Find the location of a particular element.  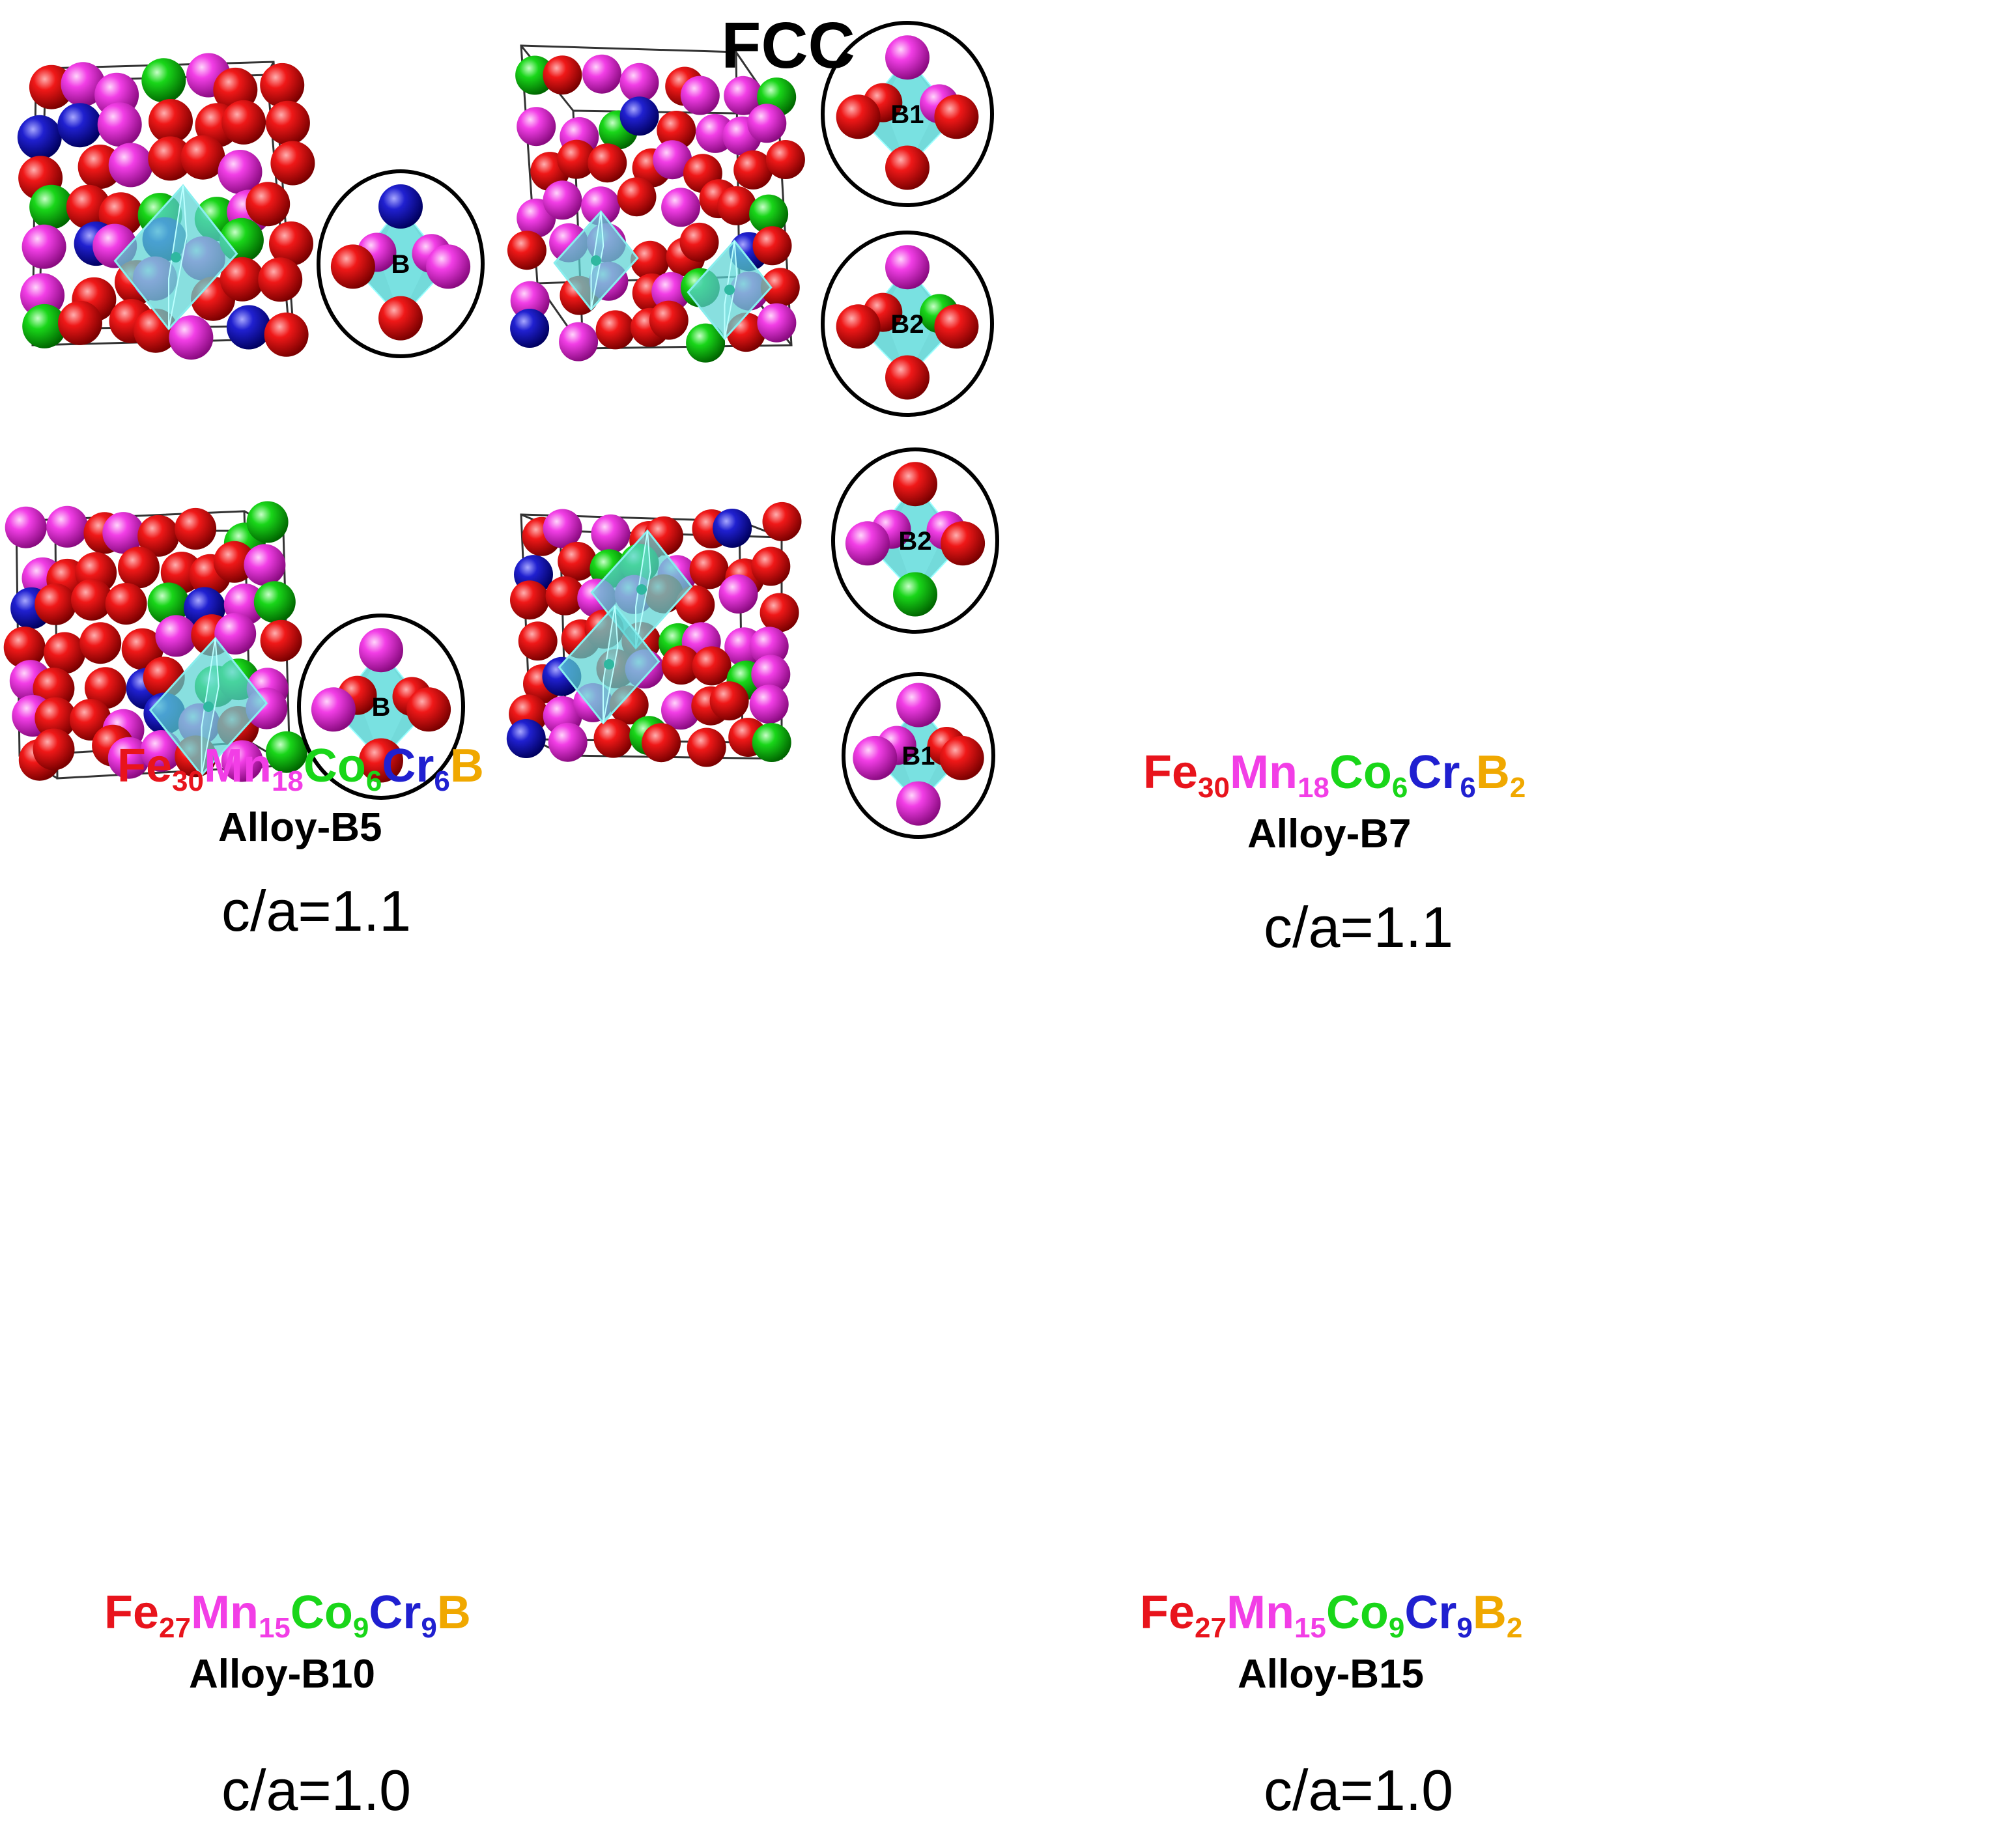

polyhedron-b5 is located at coordinates (175, 258).